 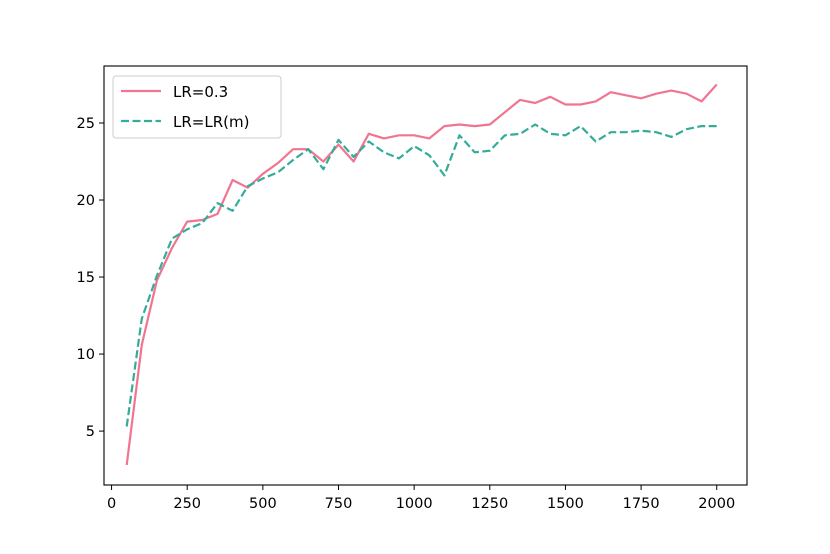 I want to click on x-tick-label: 1500, so click(x=565, y=504).